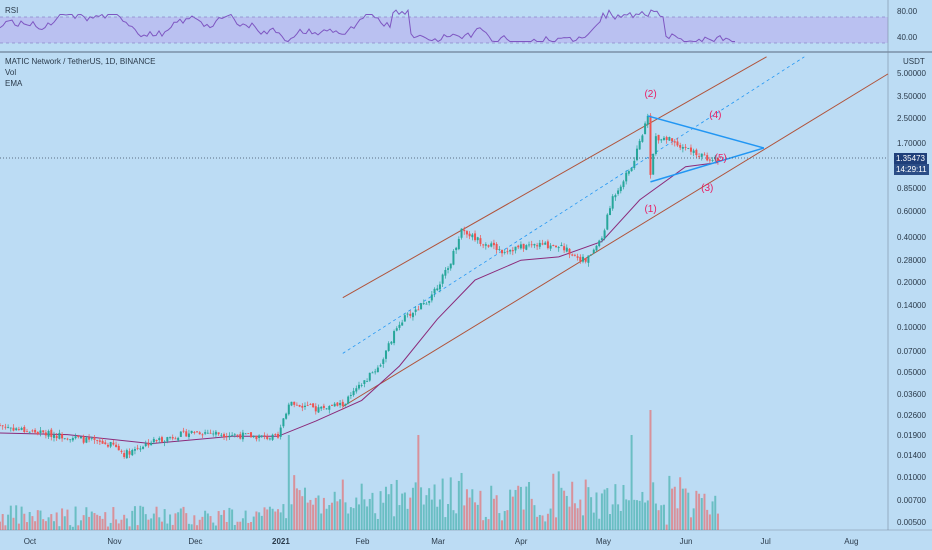  Describe the element at coordinates (911, 501) in the screenshot. I see `price-tick: 0.00700` at that location.